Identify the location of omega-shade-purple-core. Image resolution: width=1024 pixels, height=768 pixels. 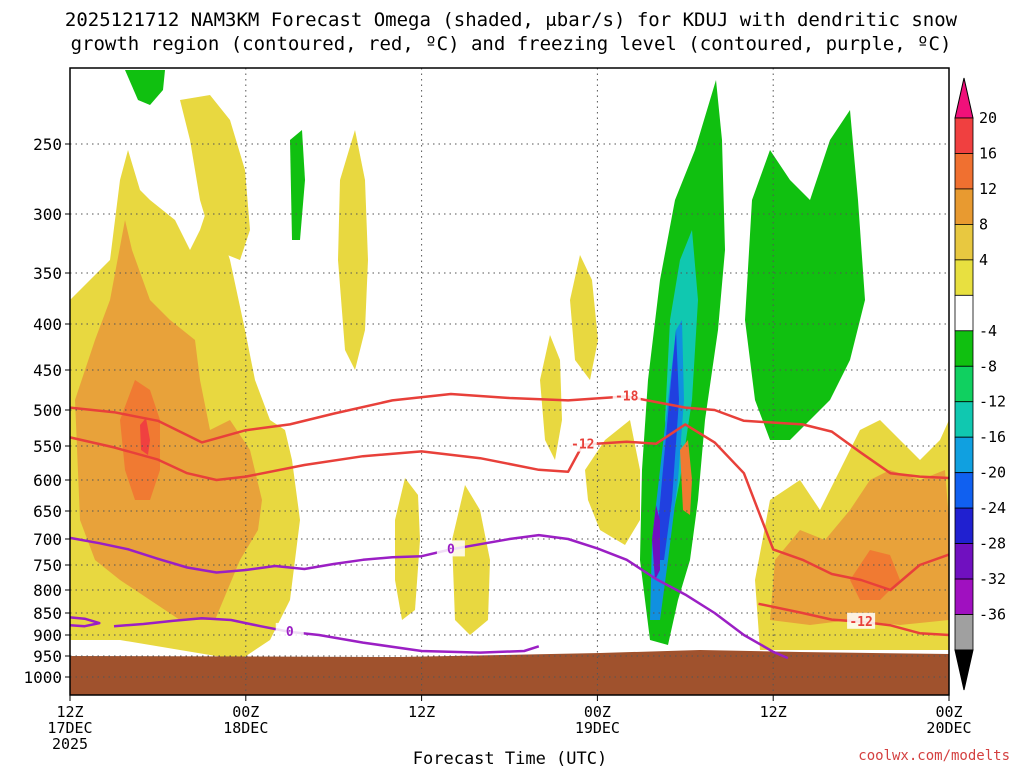
(656, 542).